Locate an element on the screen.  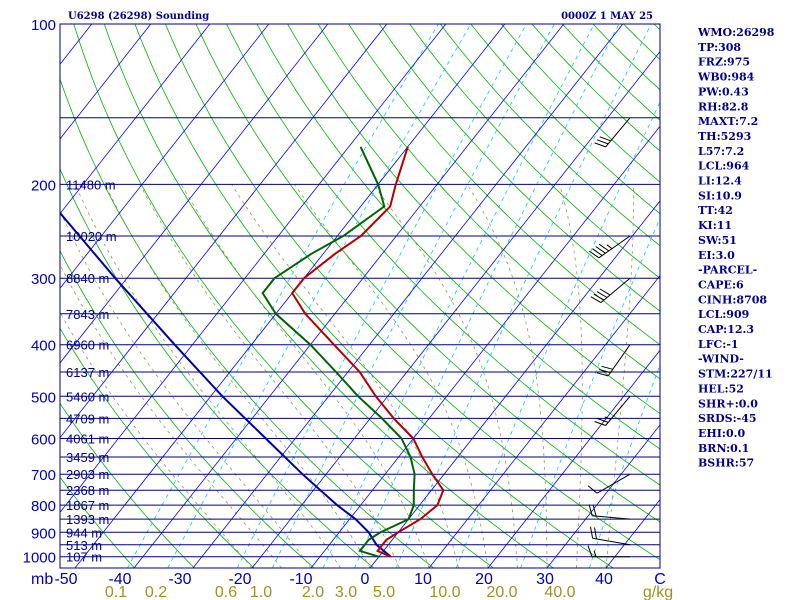
pressure-unit-label: mb is located at coordinates (42, 579).